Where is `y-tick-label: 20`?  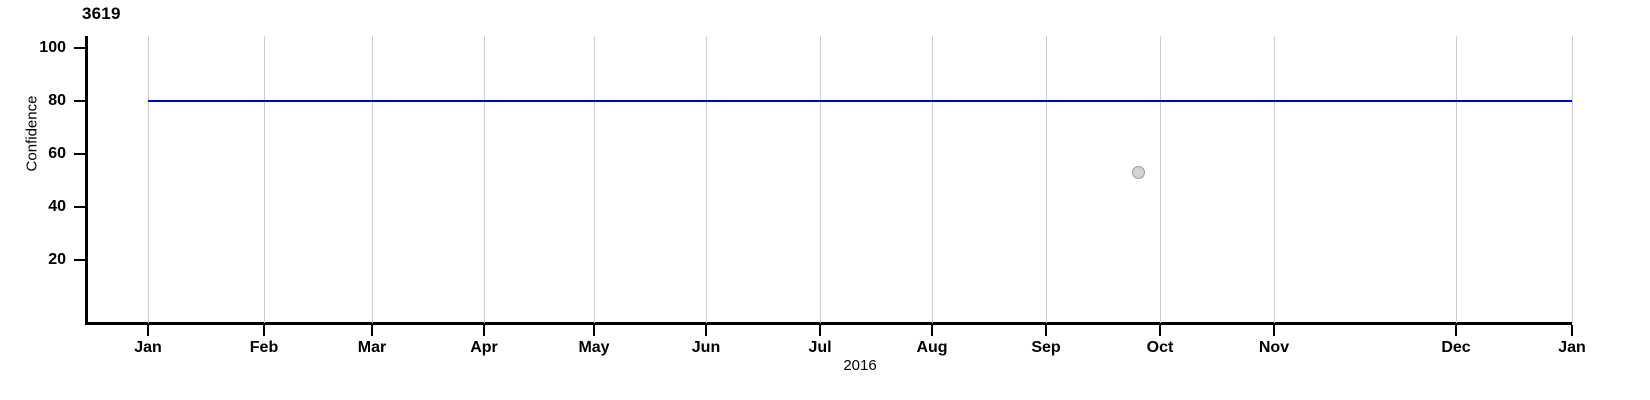
y-tick-label: 20 is located at coordinates (57, 259).